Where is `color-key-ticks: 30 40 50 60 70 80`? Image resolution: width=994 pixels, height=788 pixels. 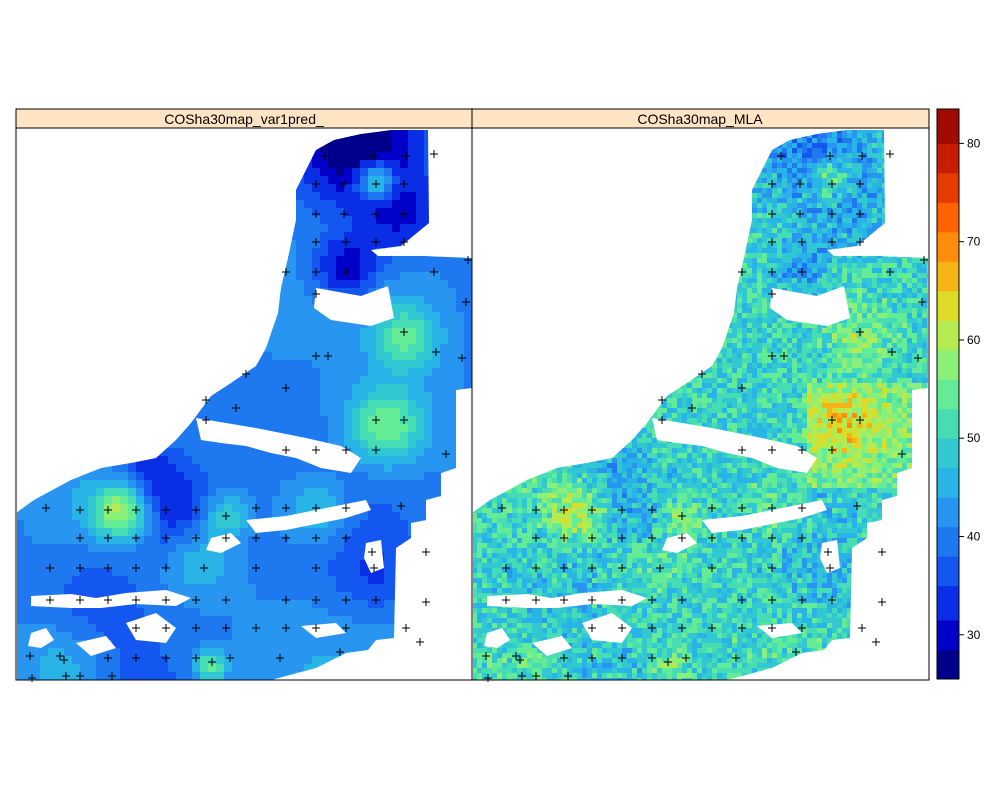 color-key-ticks: 30 40 50 60 70 80 is located at coordinates (970, 389).